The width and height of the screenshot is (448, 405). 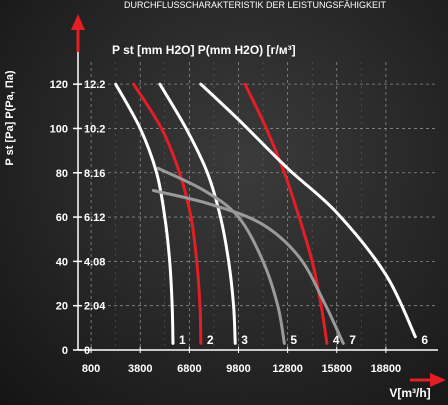 What do you see at coordinates (287, 369) in the screenshot?
I see `x-tick-label: 12800` at bounding box center [287, 369].